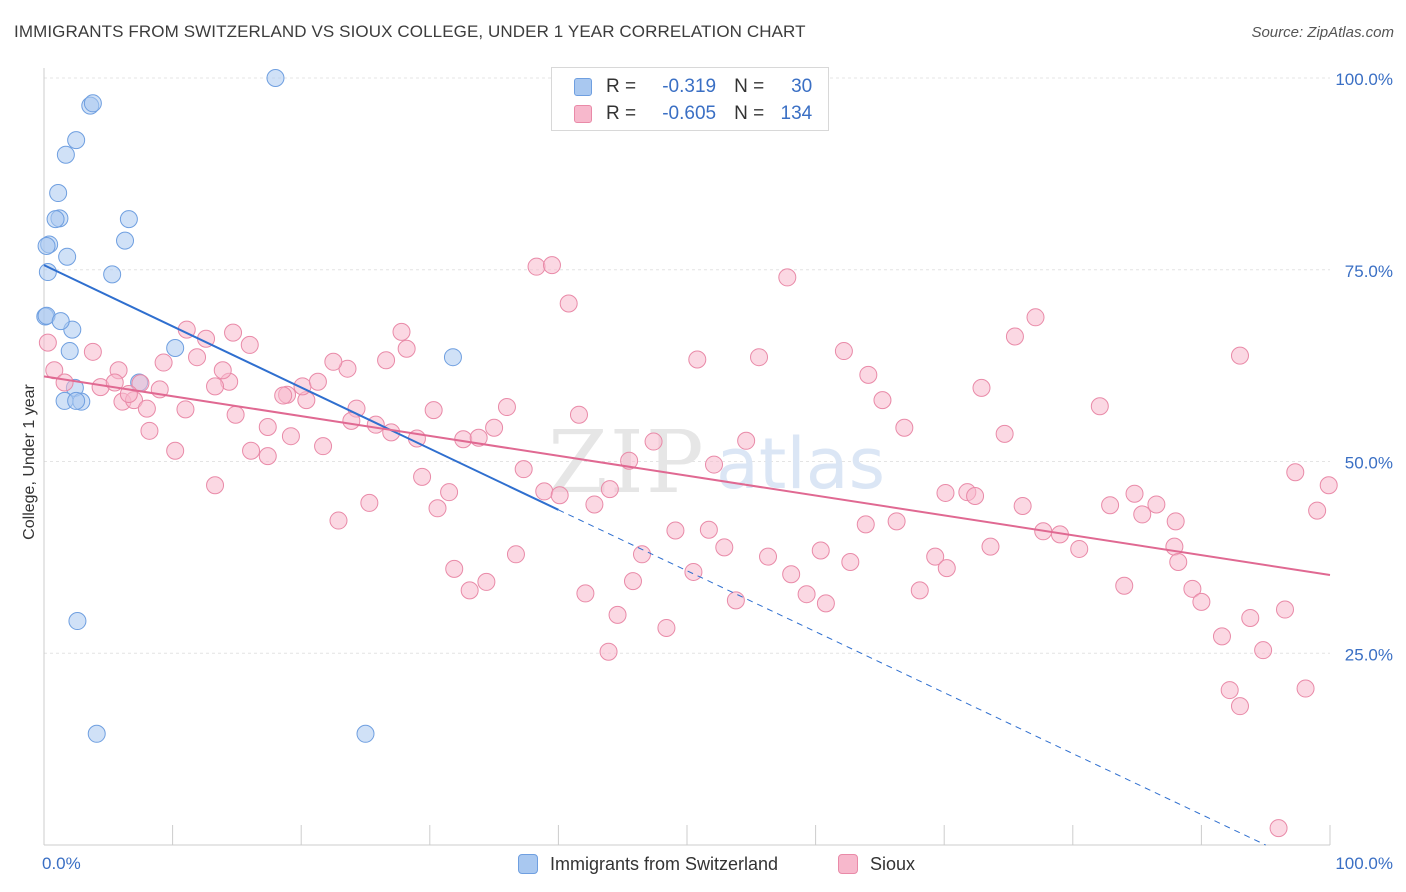  What do you see at coordinates (1369, 654) in the screenshot?
I see `y-tick-label: 25.0%` at bounding box center [1369, 654].